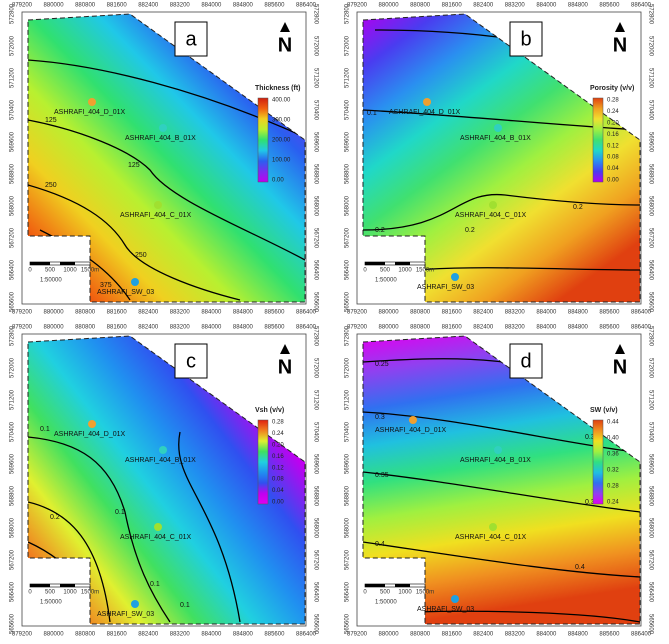 The height and width of the screenshot is (644, 669). What do you see at coordinates (348, 527) in the screenshot?
I see `y-tick-label: 568000` at bounding box center [348, 527].